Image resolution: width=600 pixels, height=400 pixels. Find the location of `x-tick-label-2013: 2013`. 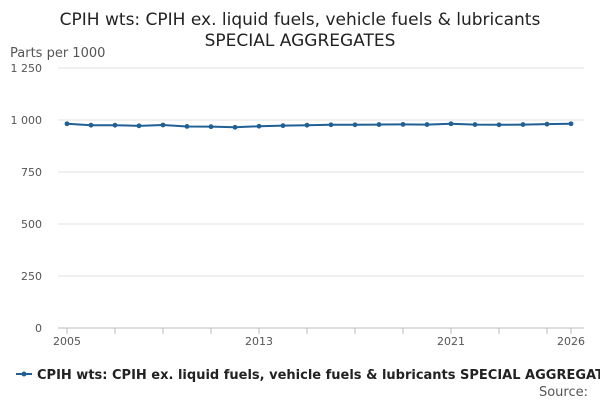

x-tick-label-2013: 2013 is located at coordinates (259, 341).